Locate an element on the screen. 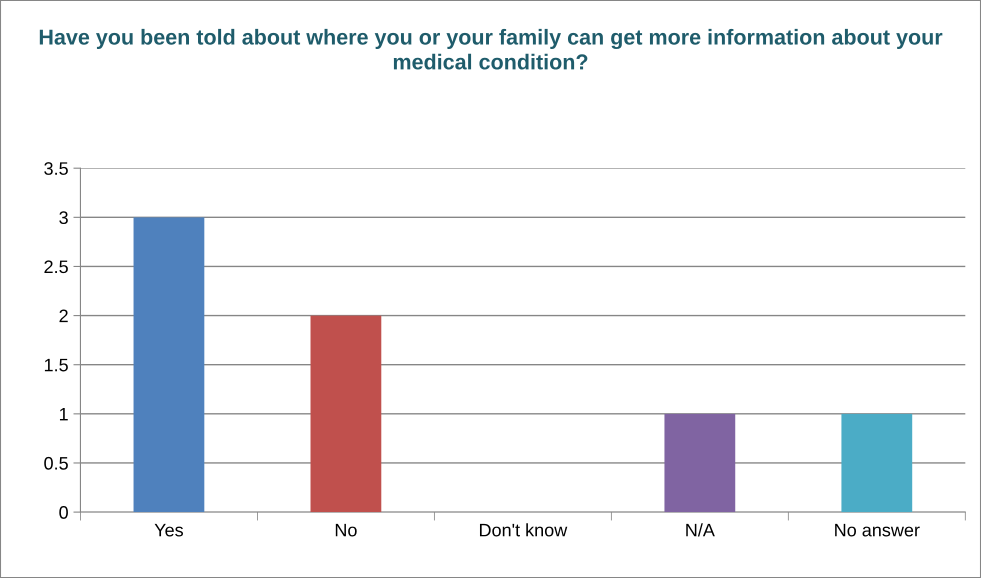 This screenshot has height=578, width=981. x-tick-label: No answer is located at coordinates (877, 530).